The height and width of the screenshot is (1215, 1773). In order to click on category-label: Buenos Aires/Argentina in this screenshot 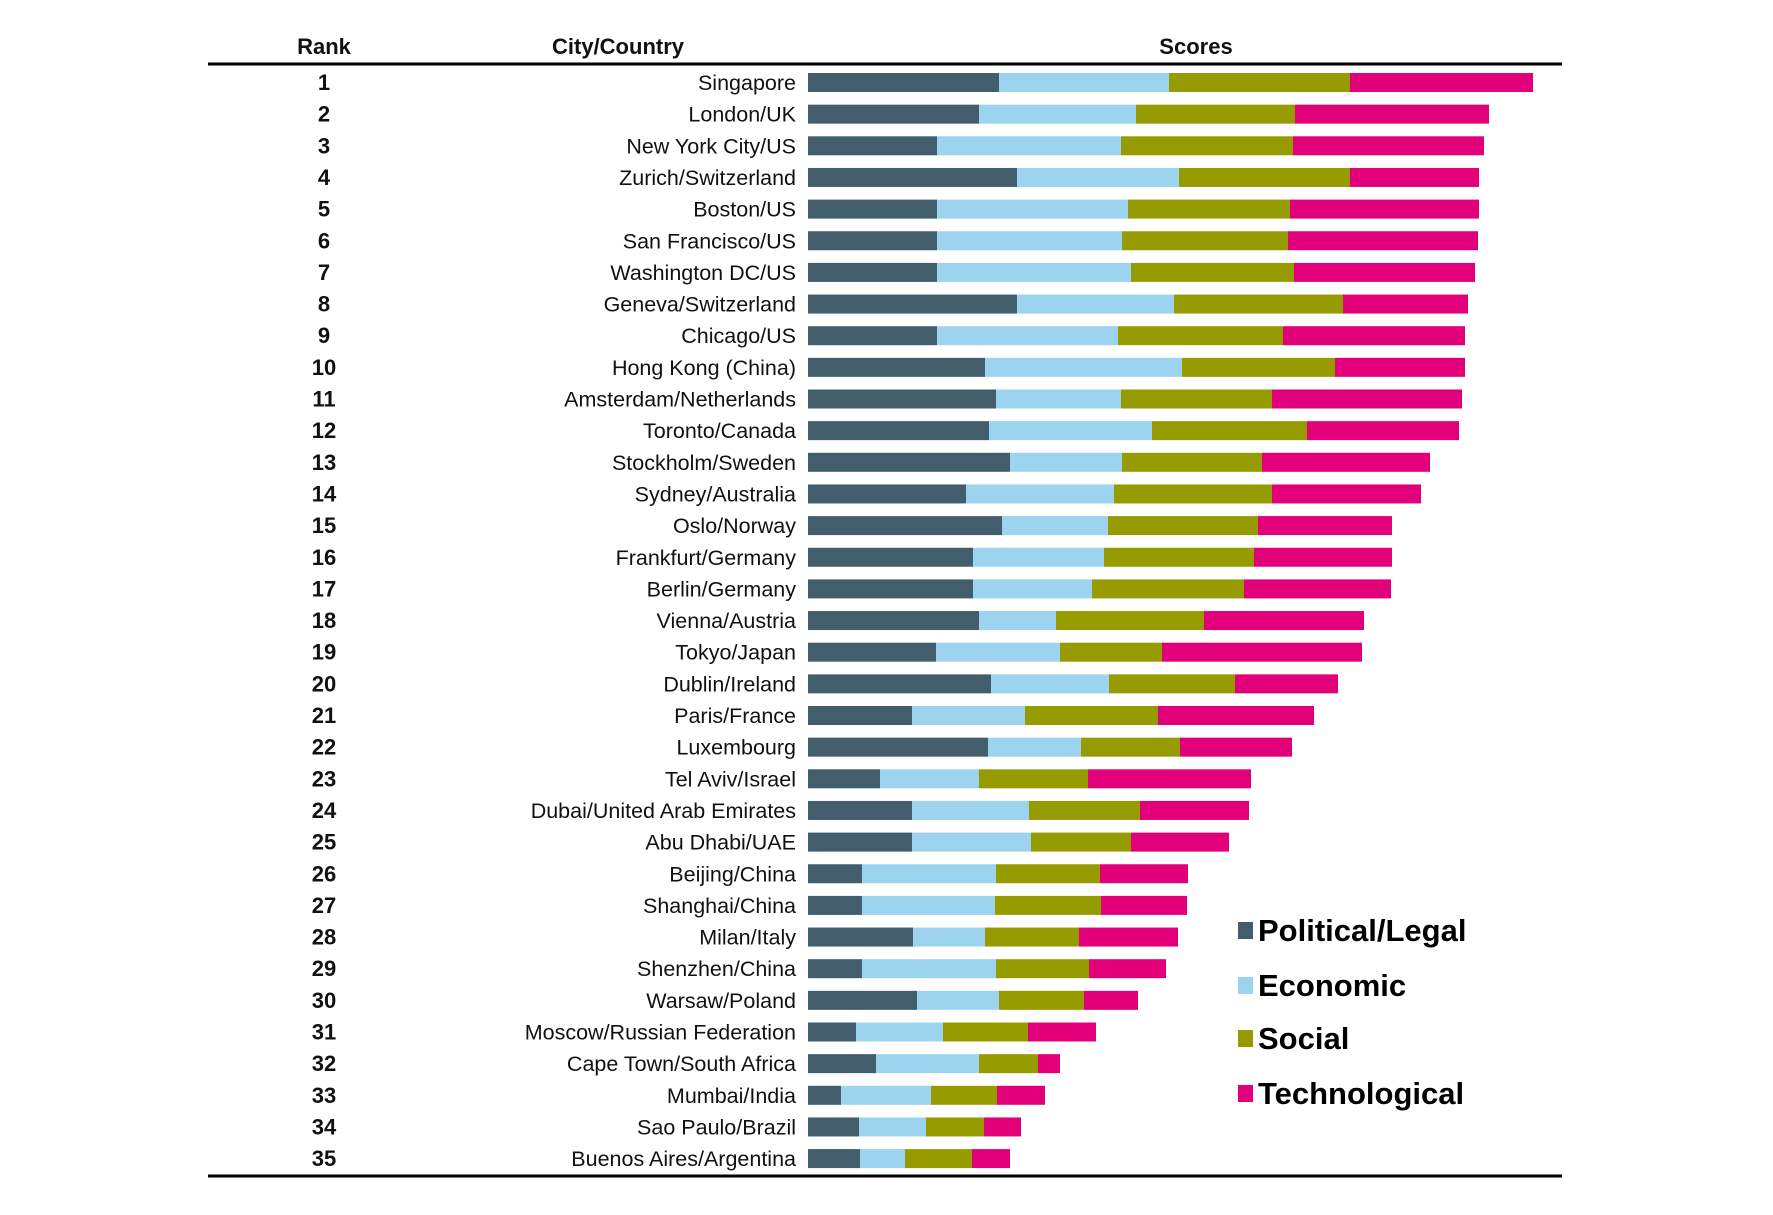, I will do `click(683, 1159)`.